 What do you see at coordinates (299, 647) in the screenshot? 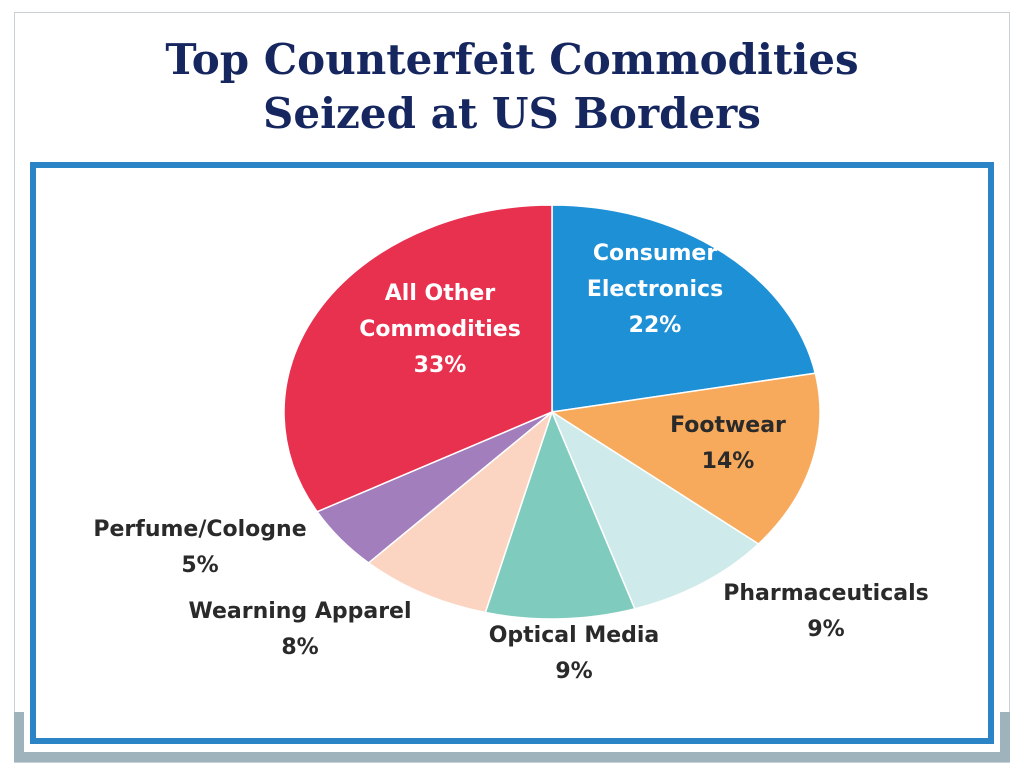
I see `value-label-wearning-apparel: 8%` at bounding box center [299, 647].